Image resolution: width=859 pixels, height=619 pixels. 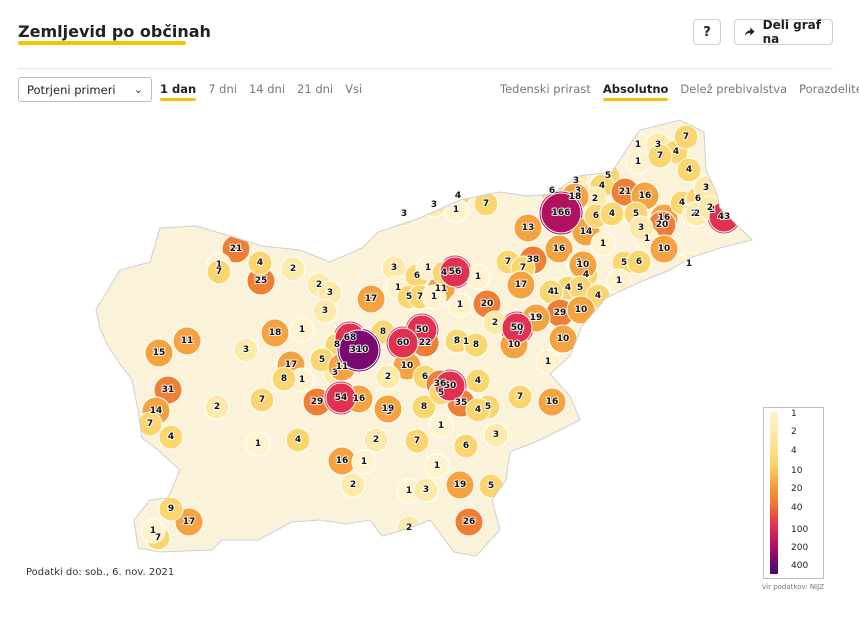 What do you see at coordinates (267, 89) in the screenshot?
I see `tab-14-dni: 14 dni` at bounding box center [267, 89].